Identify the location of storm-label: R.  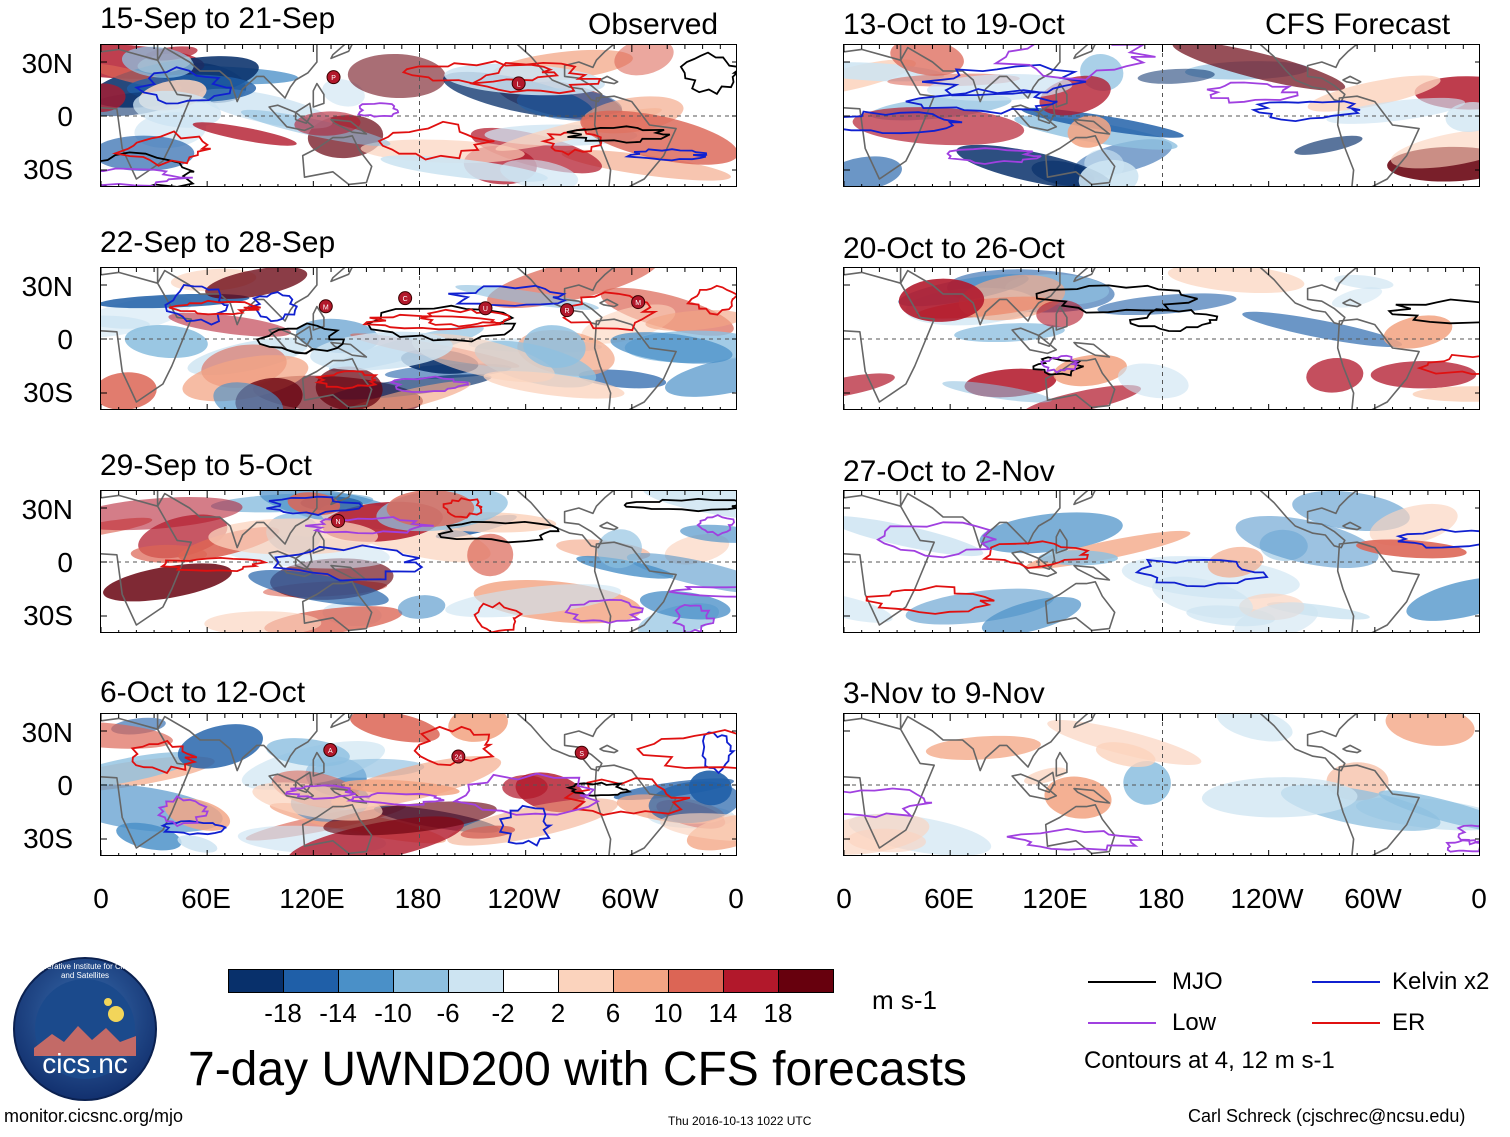
(566, 311).